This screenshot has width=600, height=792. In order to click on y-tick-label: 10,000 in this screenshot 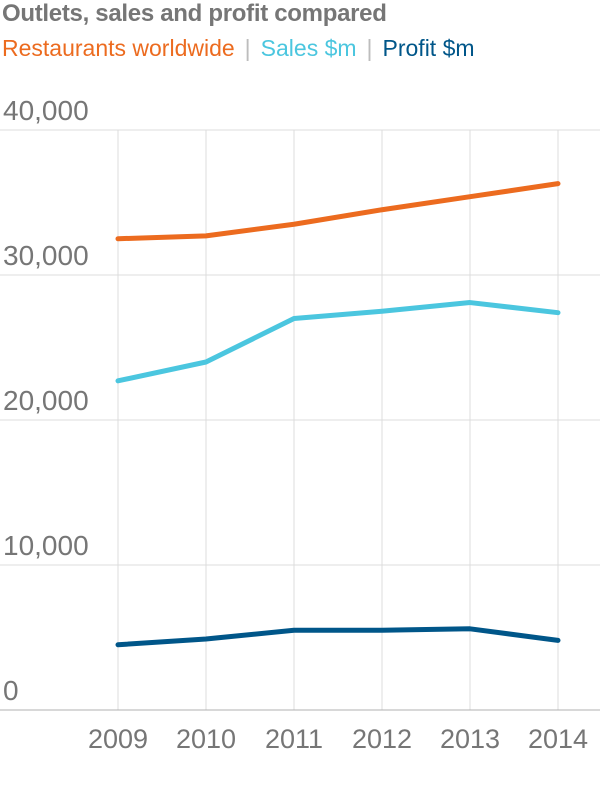, I will do `click(46, 545)`.